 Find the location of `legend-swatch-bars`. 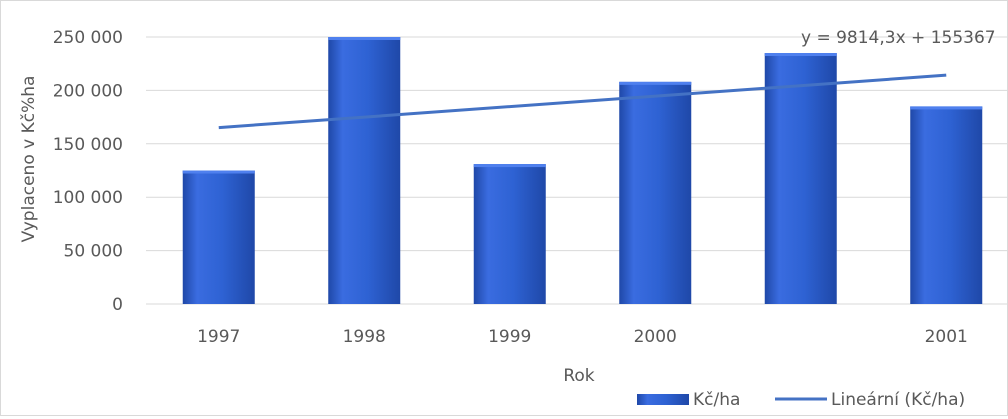

legend-swatch-bars is located at coordinates (663, 399).